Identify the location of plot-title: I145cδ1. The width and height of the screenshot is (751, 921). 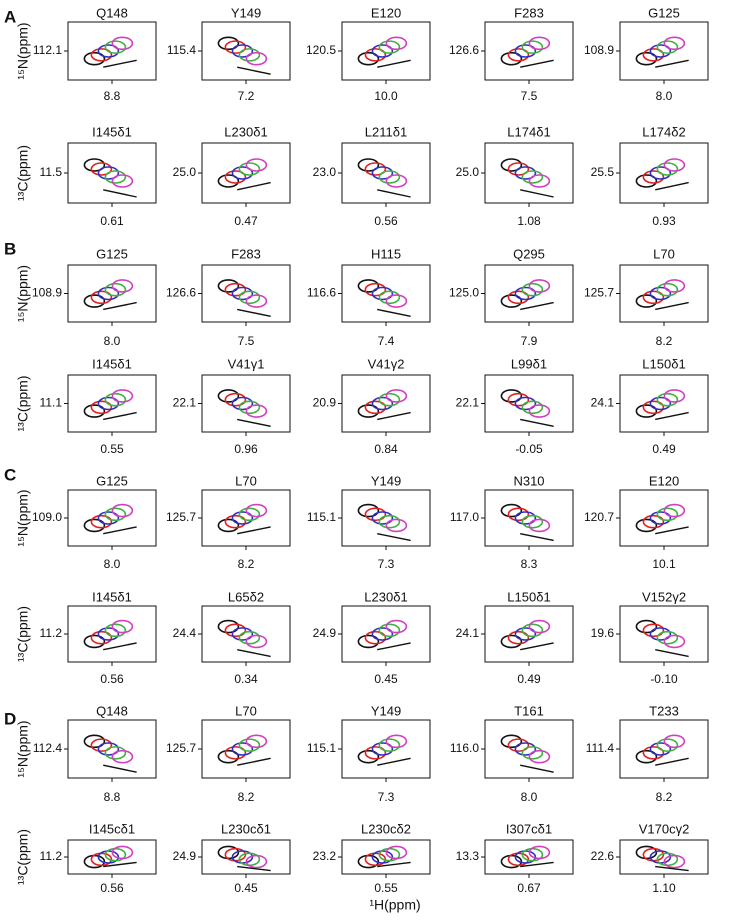
(112, 828).